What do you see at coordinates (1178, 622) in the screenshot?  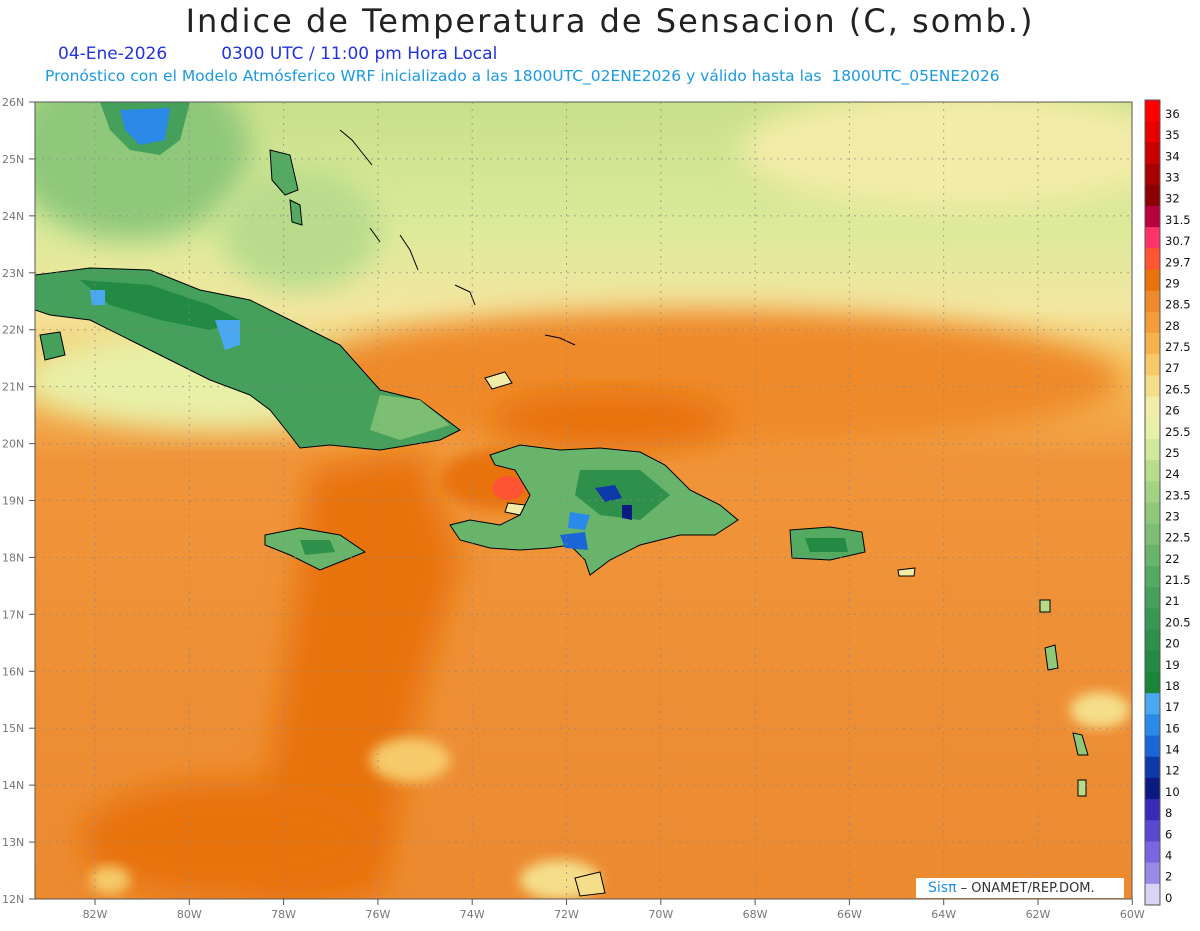 I see `colorbar-label: 20.5` at bounding box center [1178, 622].